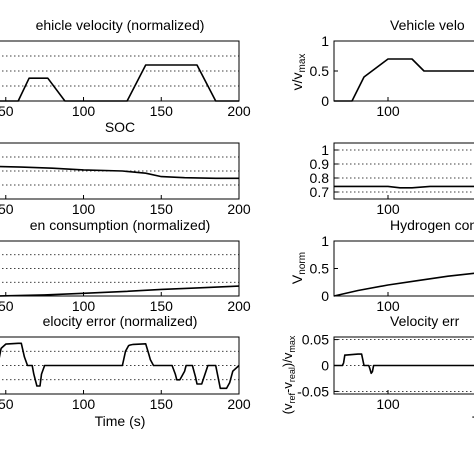 Image resolution: width=474 pixels, height=474 pixels. I want to click on x-axis-label: Time (s), so click(120, 421).